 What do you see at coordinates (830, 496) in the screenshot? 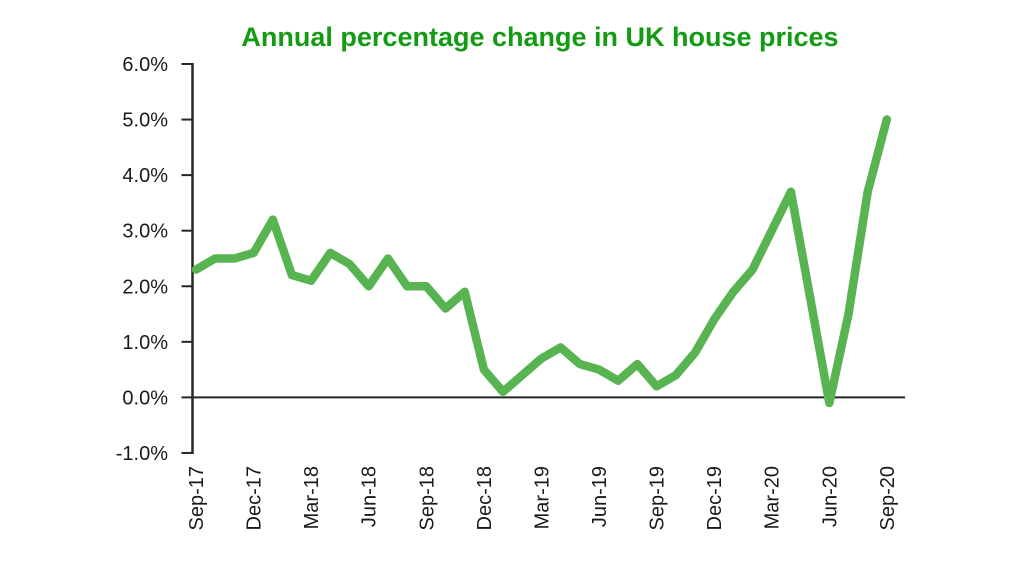
I see `x-tick-label: Jun-20` at bounding box center [830, 496].